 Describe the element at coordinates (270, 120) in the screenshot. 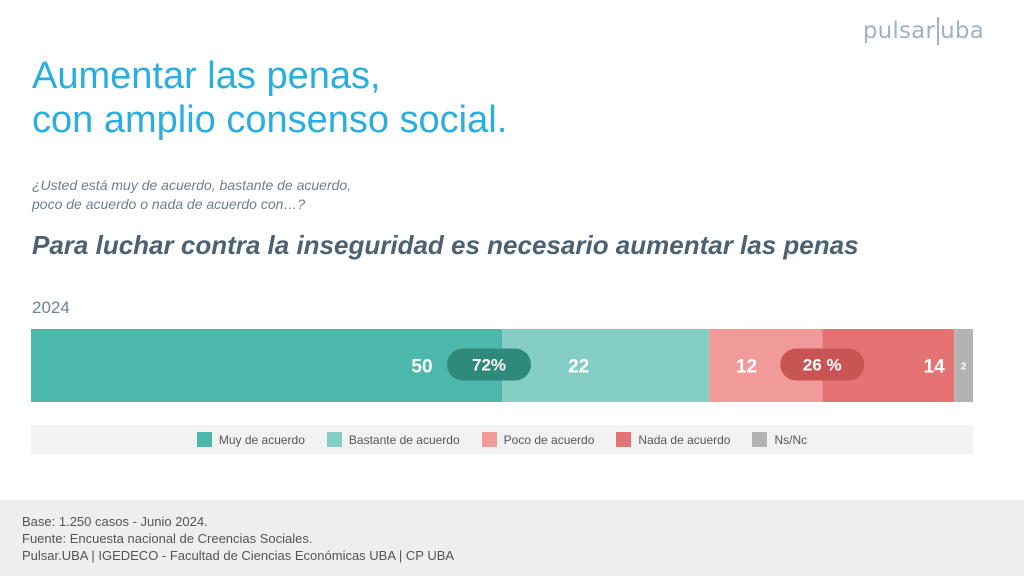

I see `title-line-2: con amplio consenso social.` at that location.